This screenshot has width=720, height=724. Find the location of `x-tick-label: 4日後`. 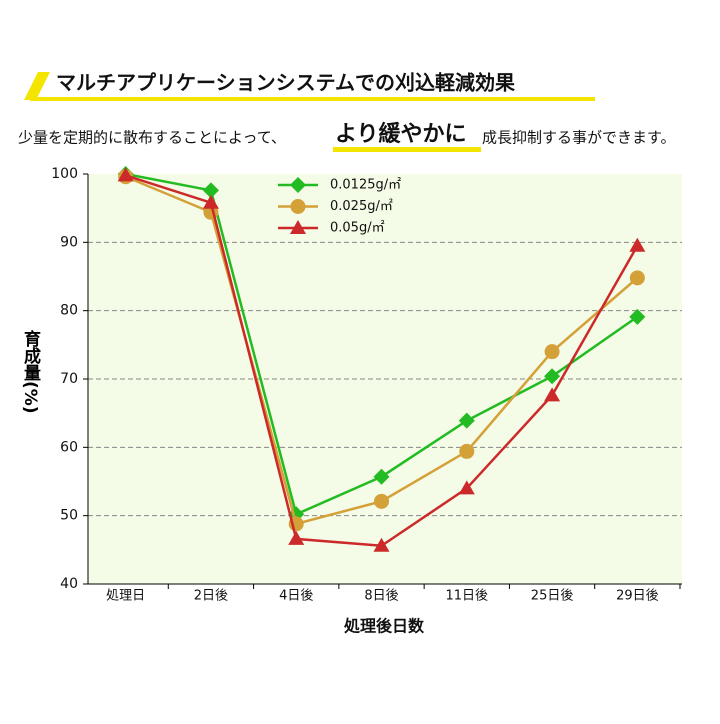

x-tick-label: 4日後 is located at coordinates (296, 596).